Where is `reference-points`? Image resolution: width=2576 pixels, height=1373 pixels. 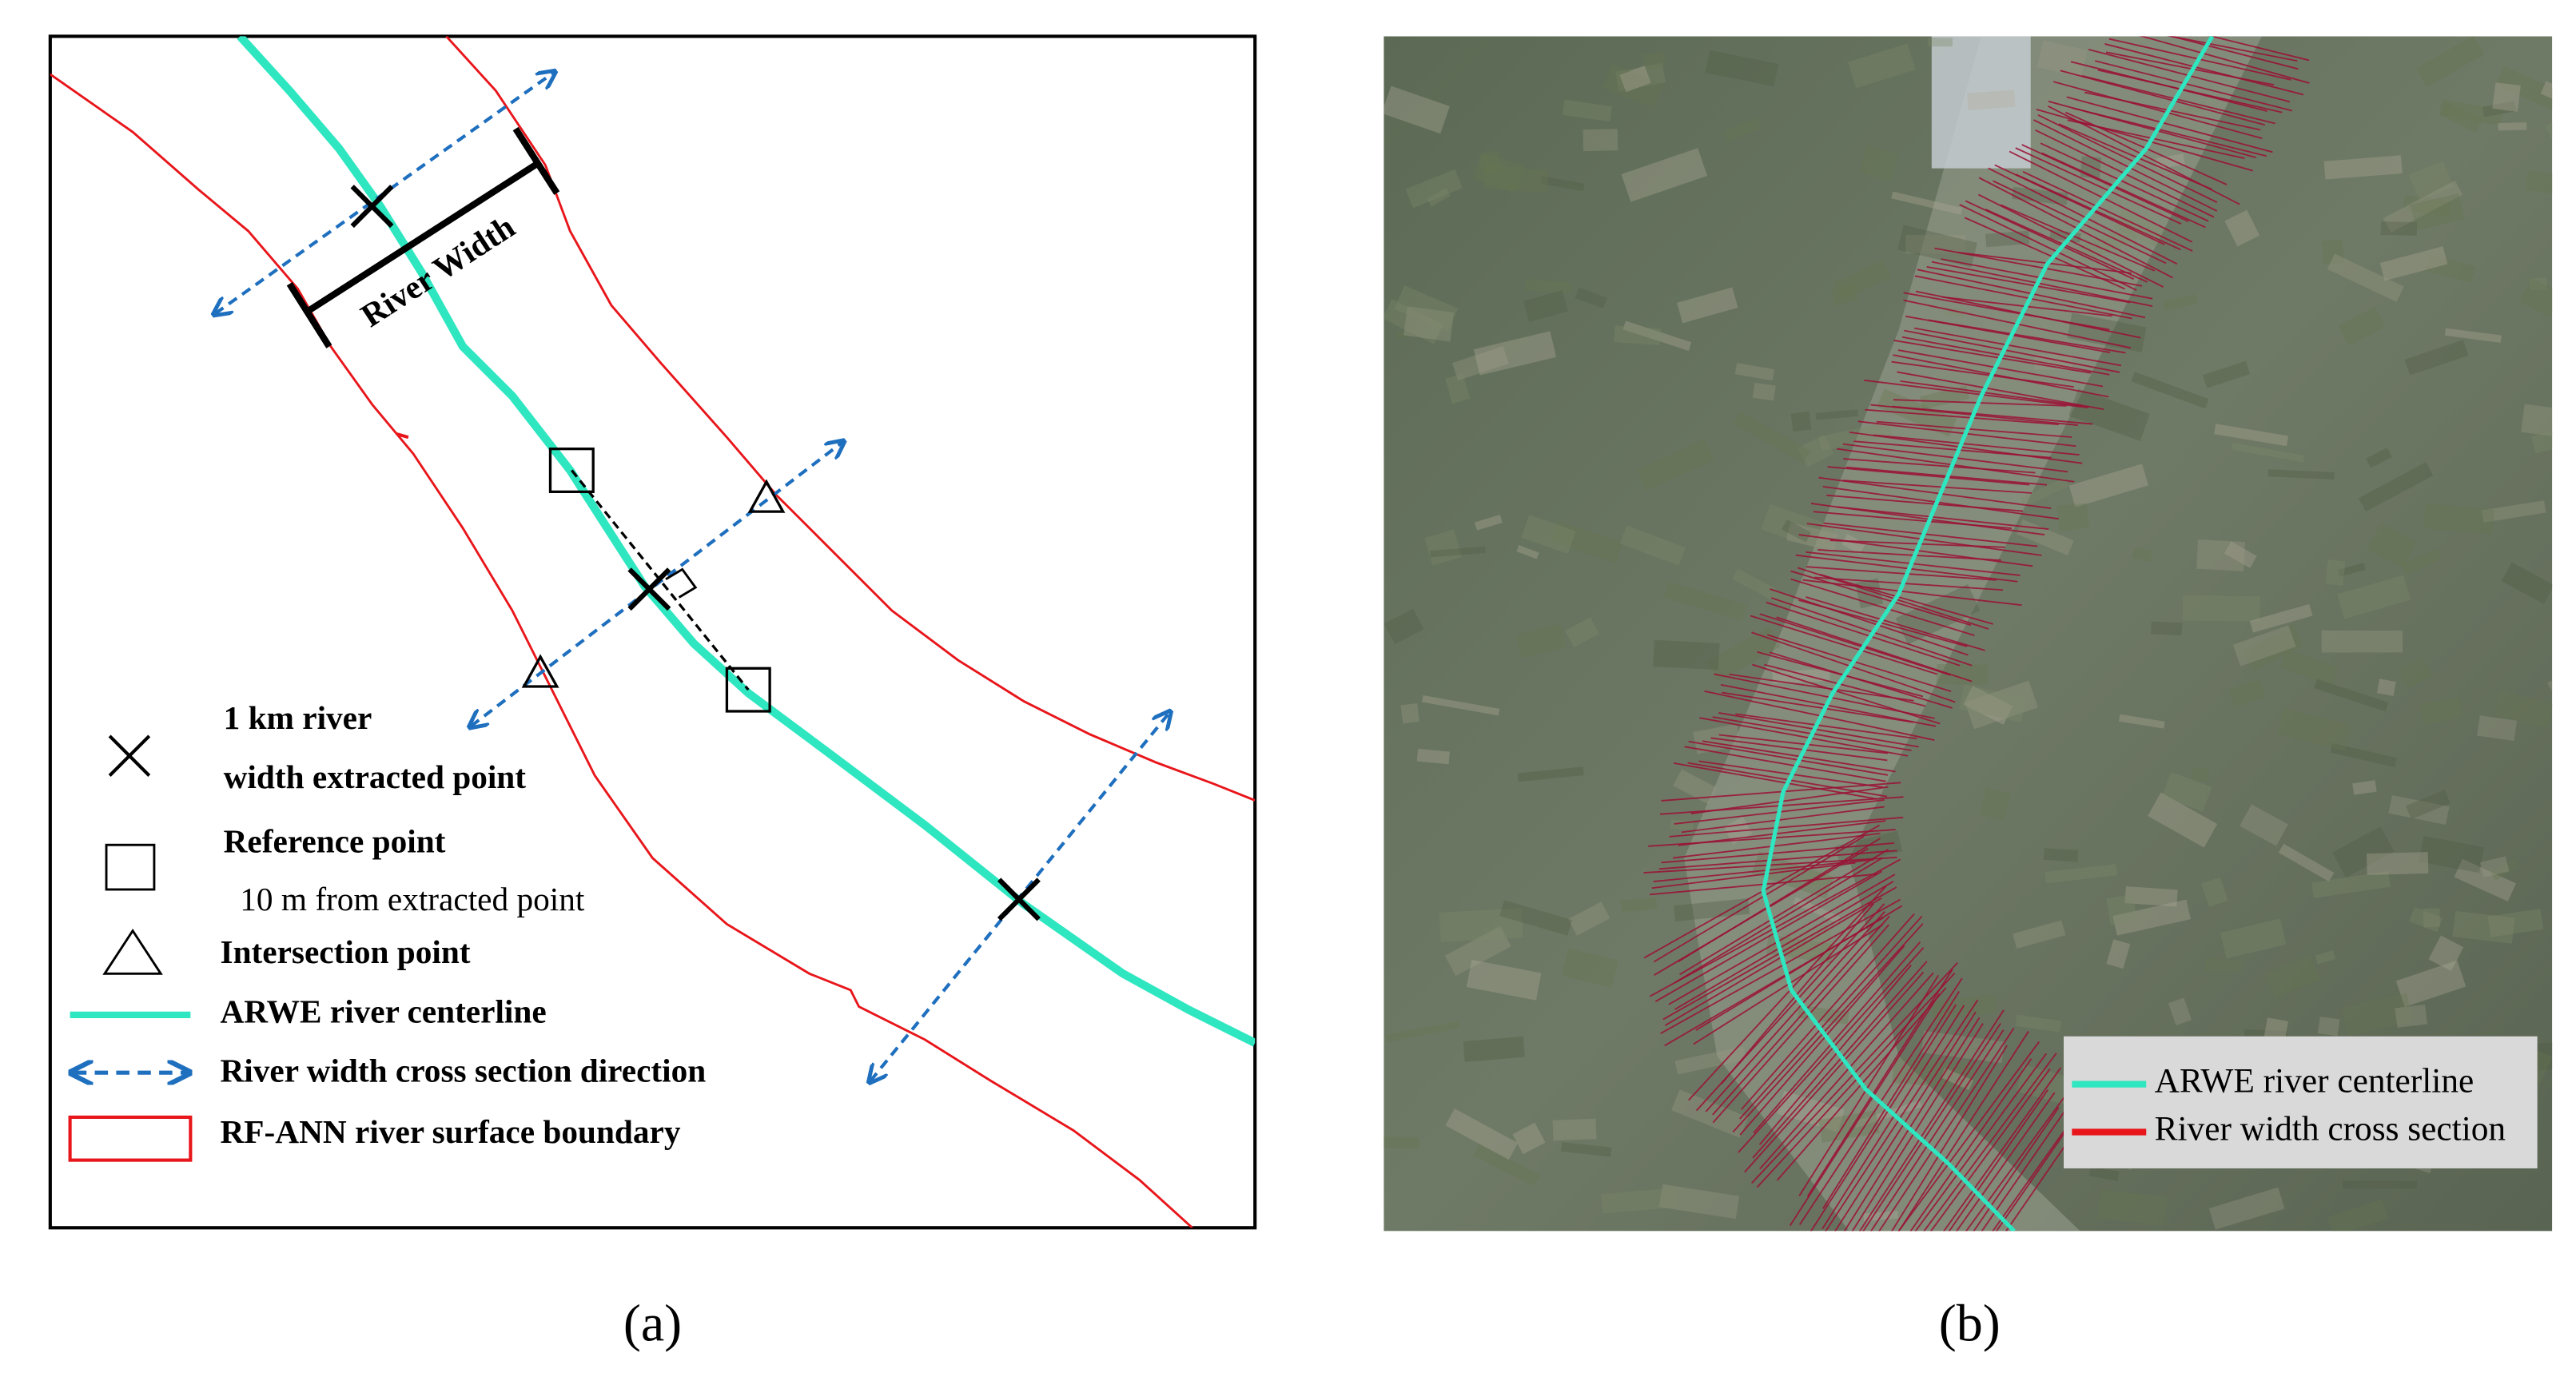
reference-points is located at coordinates (659, 580).